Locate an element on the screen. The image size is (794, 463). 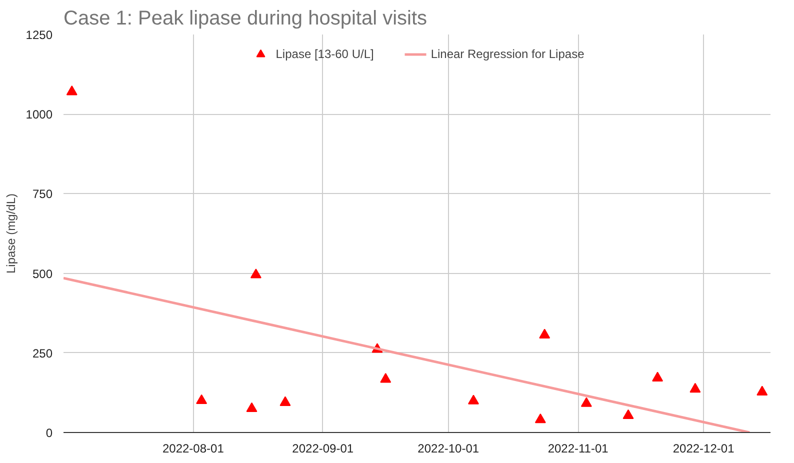
chart-title: Case 1: Peak lipase during hospital visits is located at coordinates (246, 19).